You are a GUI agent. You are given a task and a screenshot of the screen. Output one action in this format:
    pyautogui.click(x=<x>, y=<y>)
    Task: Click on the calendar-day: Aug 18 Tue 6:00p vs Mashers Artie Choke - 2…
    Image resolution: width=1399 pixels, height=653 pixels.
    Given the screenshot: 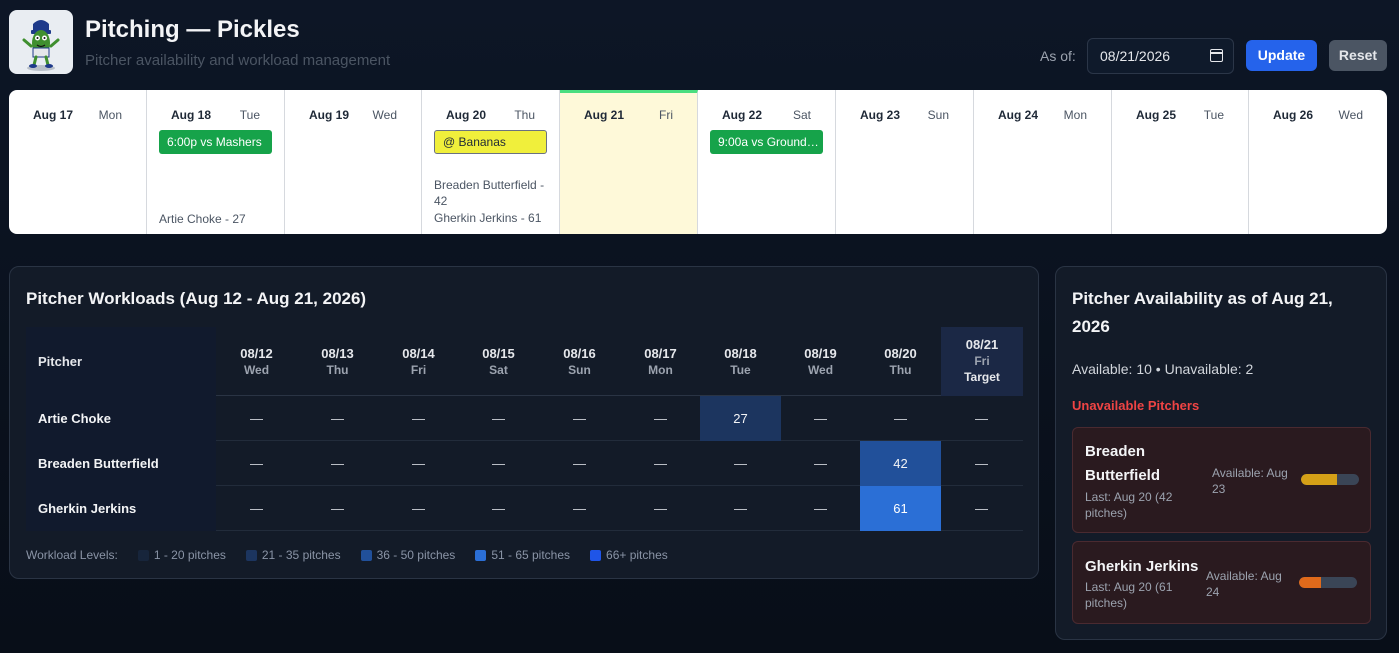 What is the action you would take?
    pyautogui.click(x=216, y=162)
    